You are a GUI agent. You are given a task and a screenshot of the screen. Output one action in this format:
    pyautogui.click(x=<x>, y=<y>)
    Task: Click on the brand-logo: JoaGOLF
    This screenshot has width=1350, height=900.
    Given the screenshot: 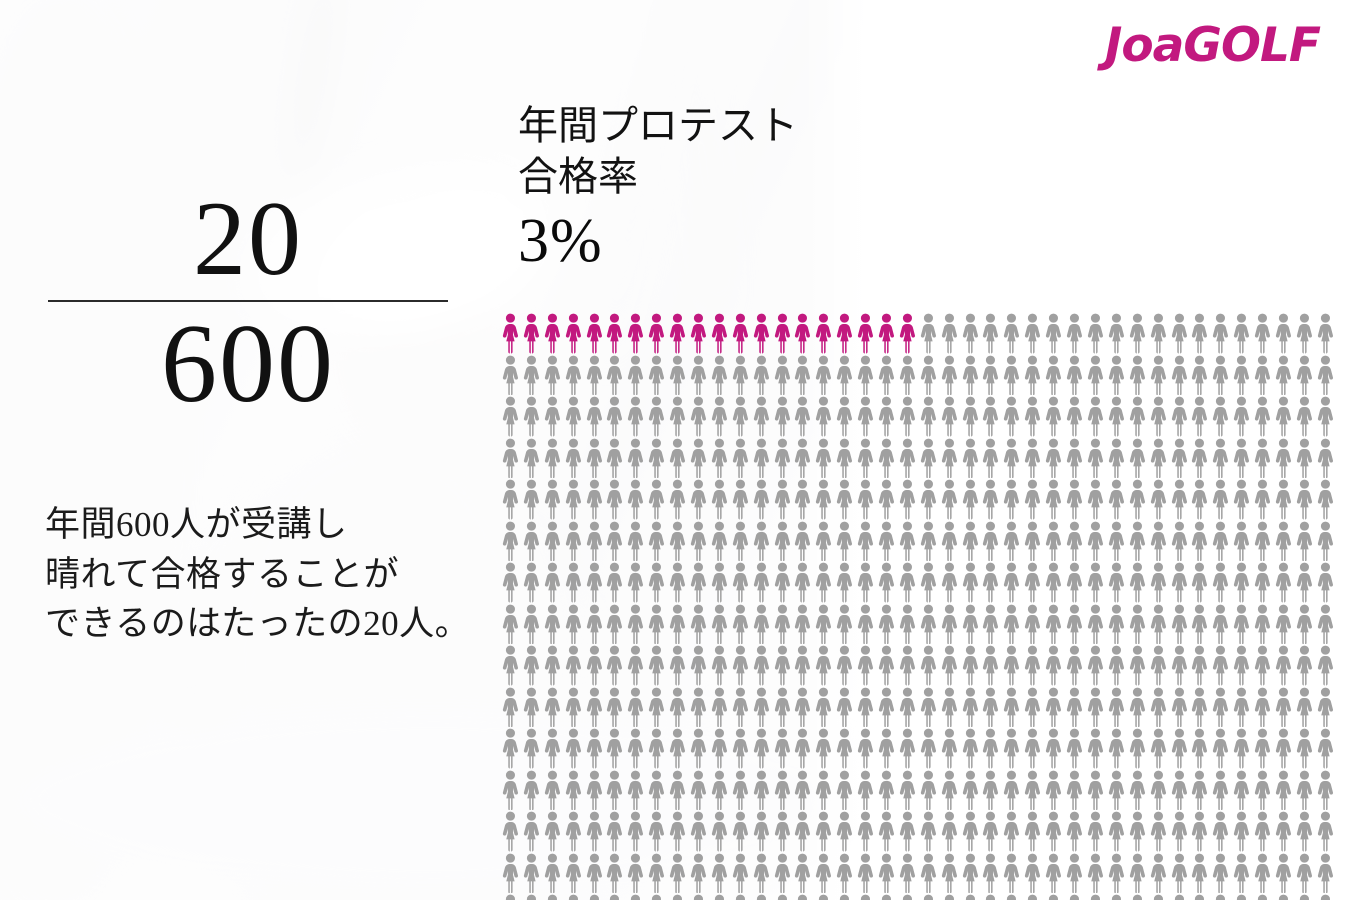 What is the action you would take?
    pyautogui.click(x=1213, y=45)
    